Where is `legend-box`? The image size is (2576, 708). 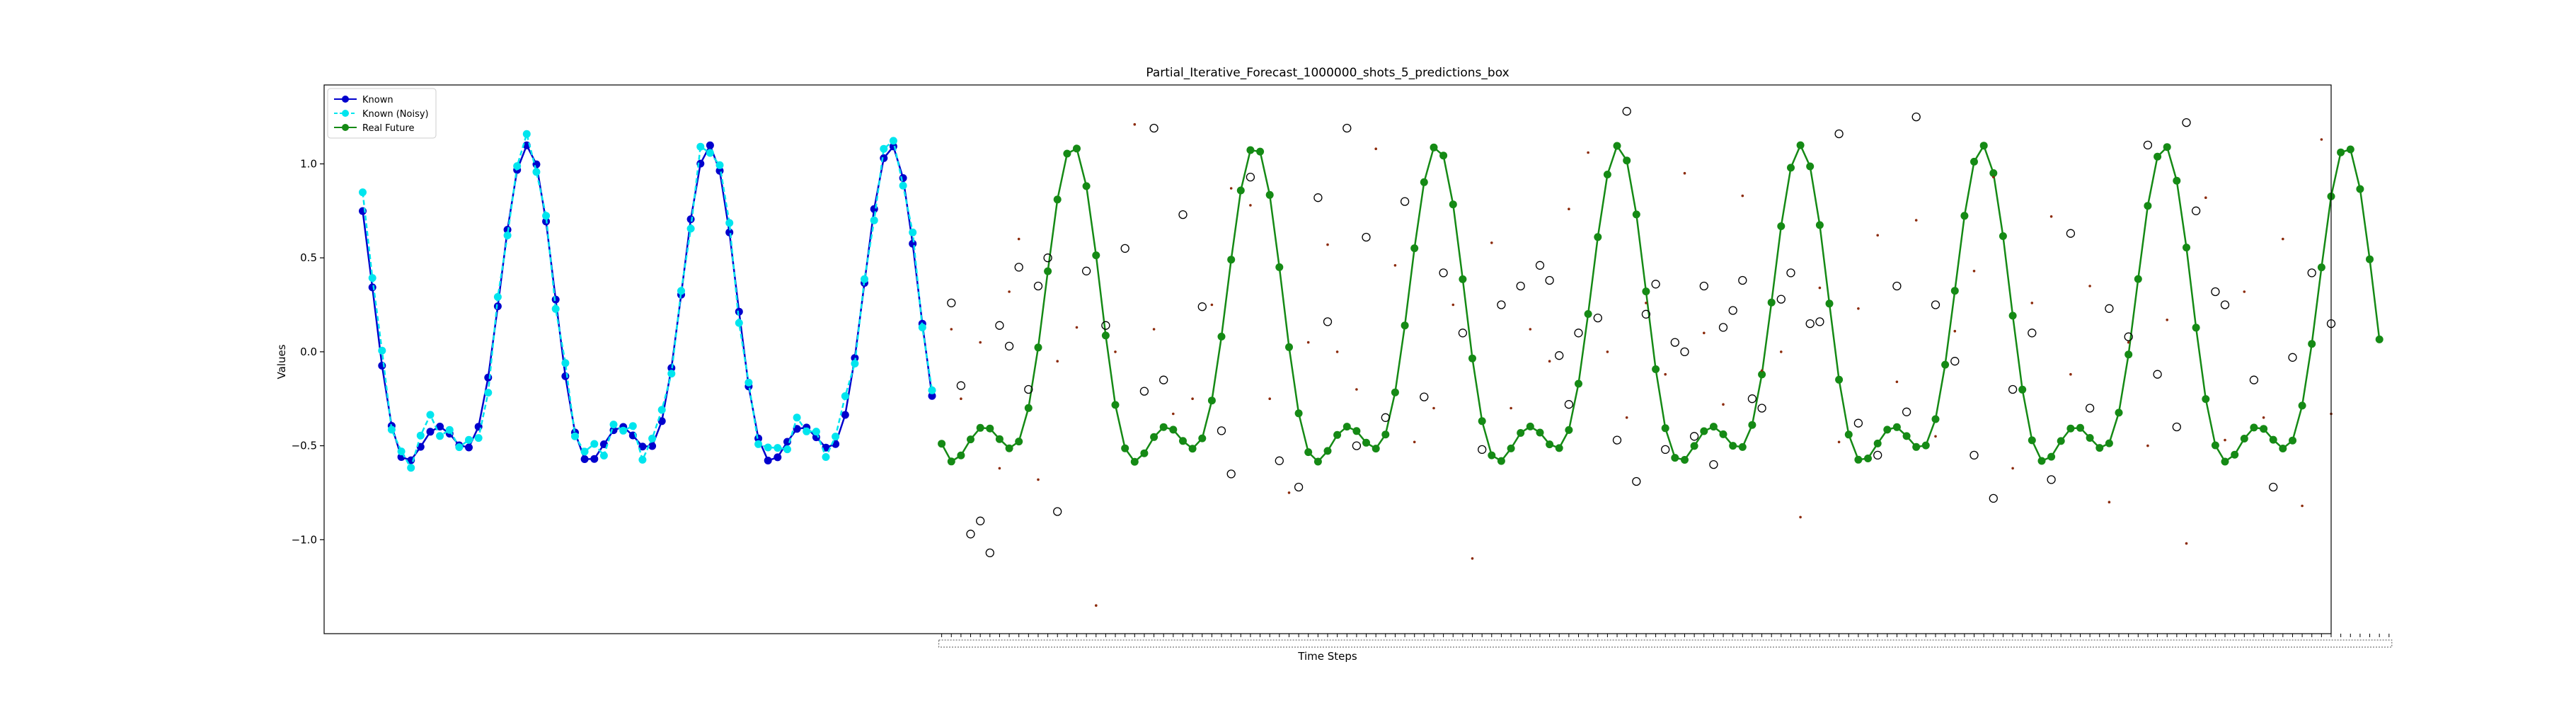 legend-box is located at coordinates (382, 113).